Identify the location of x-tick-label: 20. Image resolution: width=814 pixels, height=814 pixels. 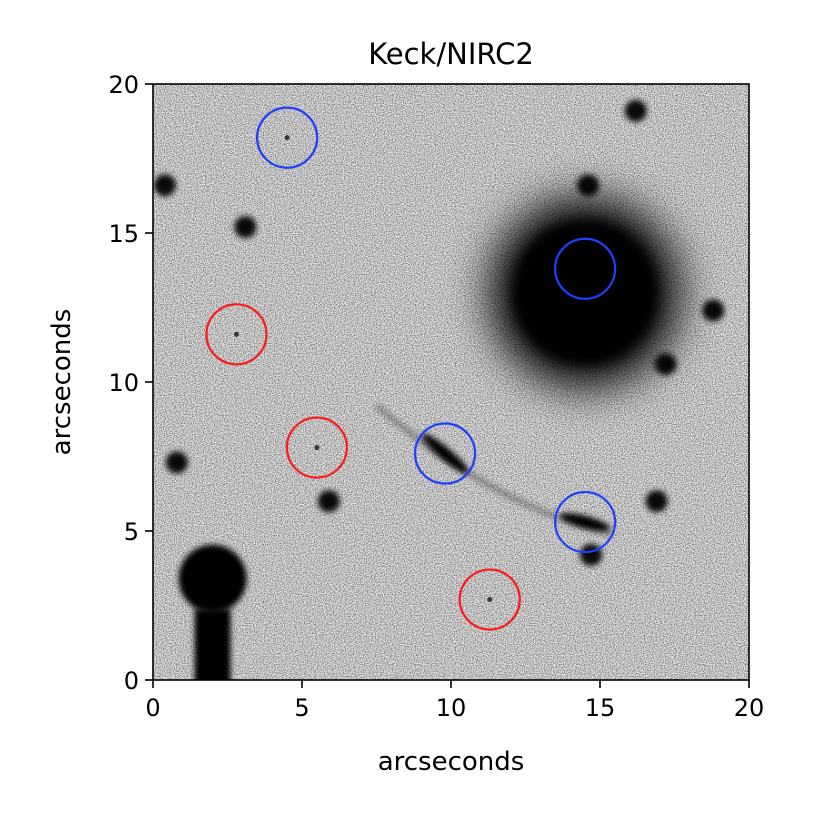
(749, 708).